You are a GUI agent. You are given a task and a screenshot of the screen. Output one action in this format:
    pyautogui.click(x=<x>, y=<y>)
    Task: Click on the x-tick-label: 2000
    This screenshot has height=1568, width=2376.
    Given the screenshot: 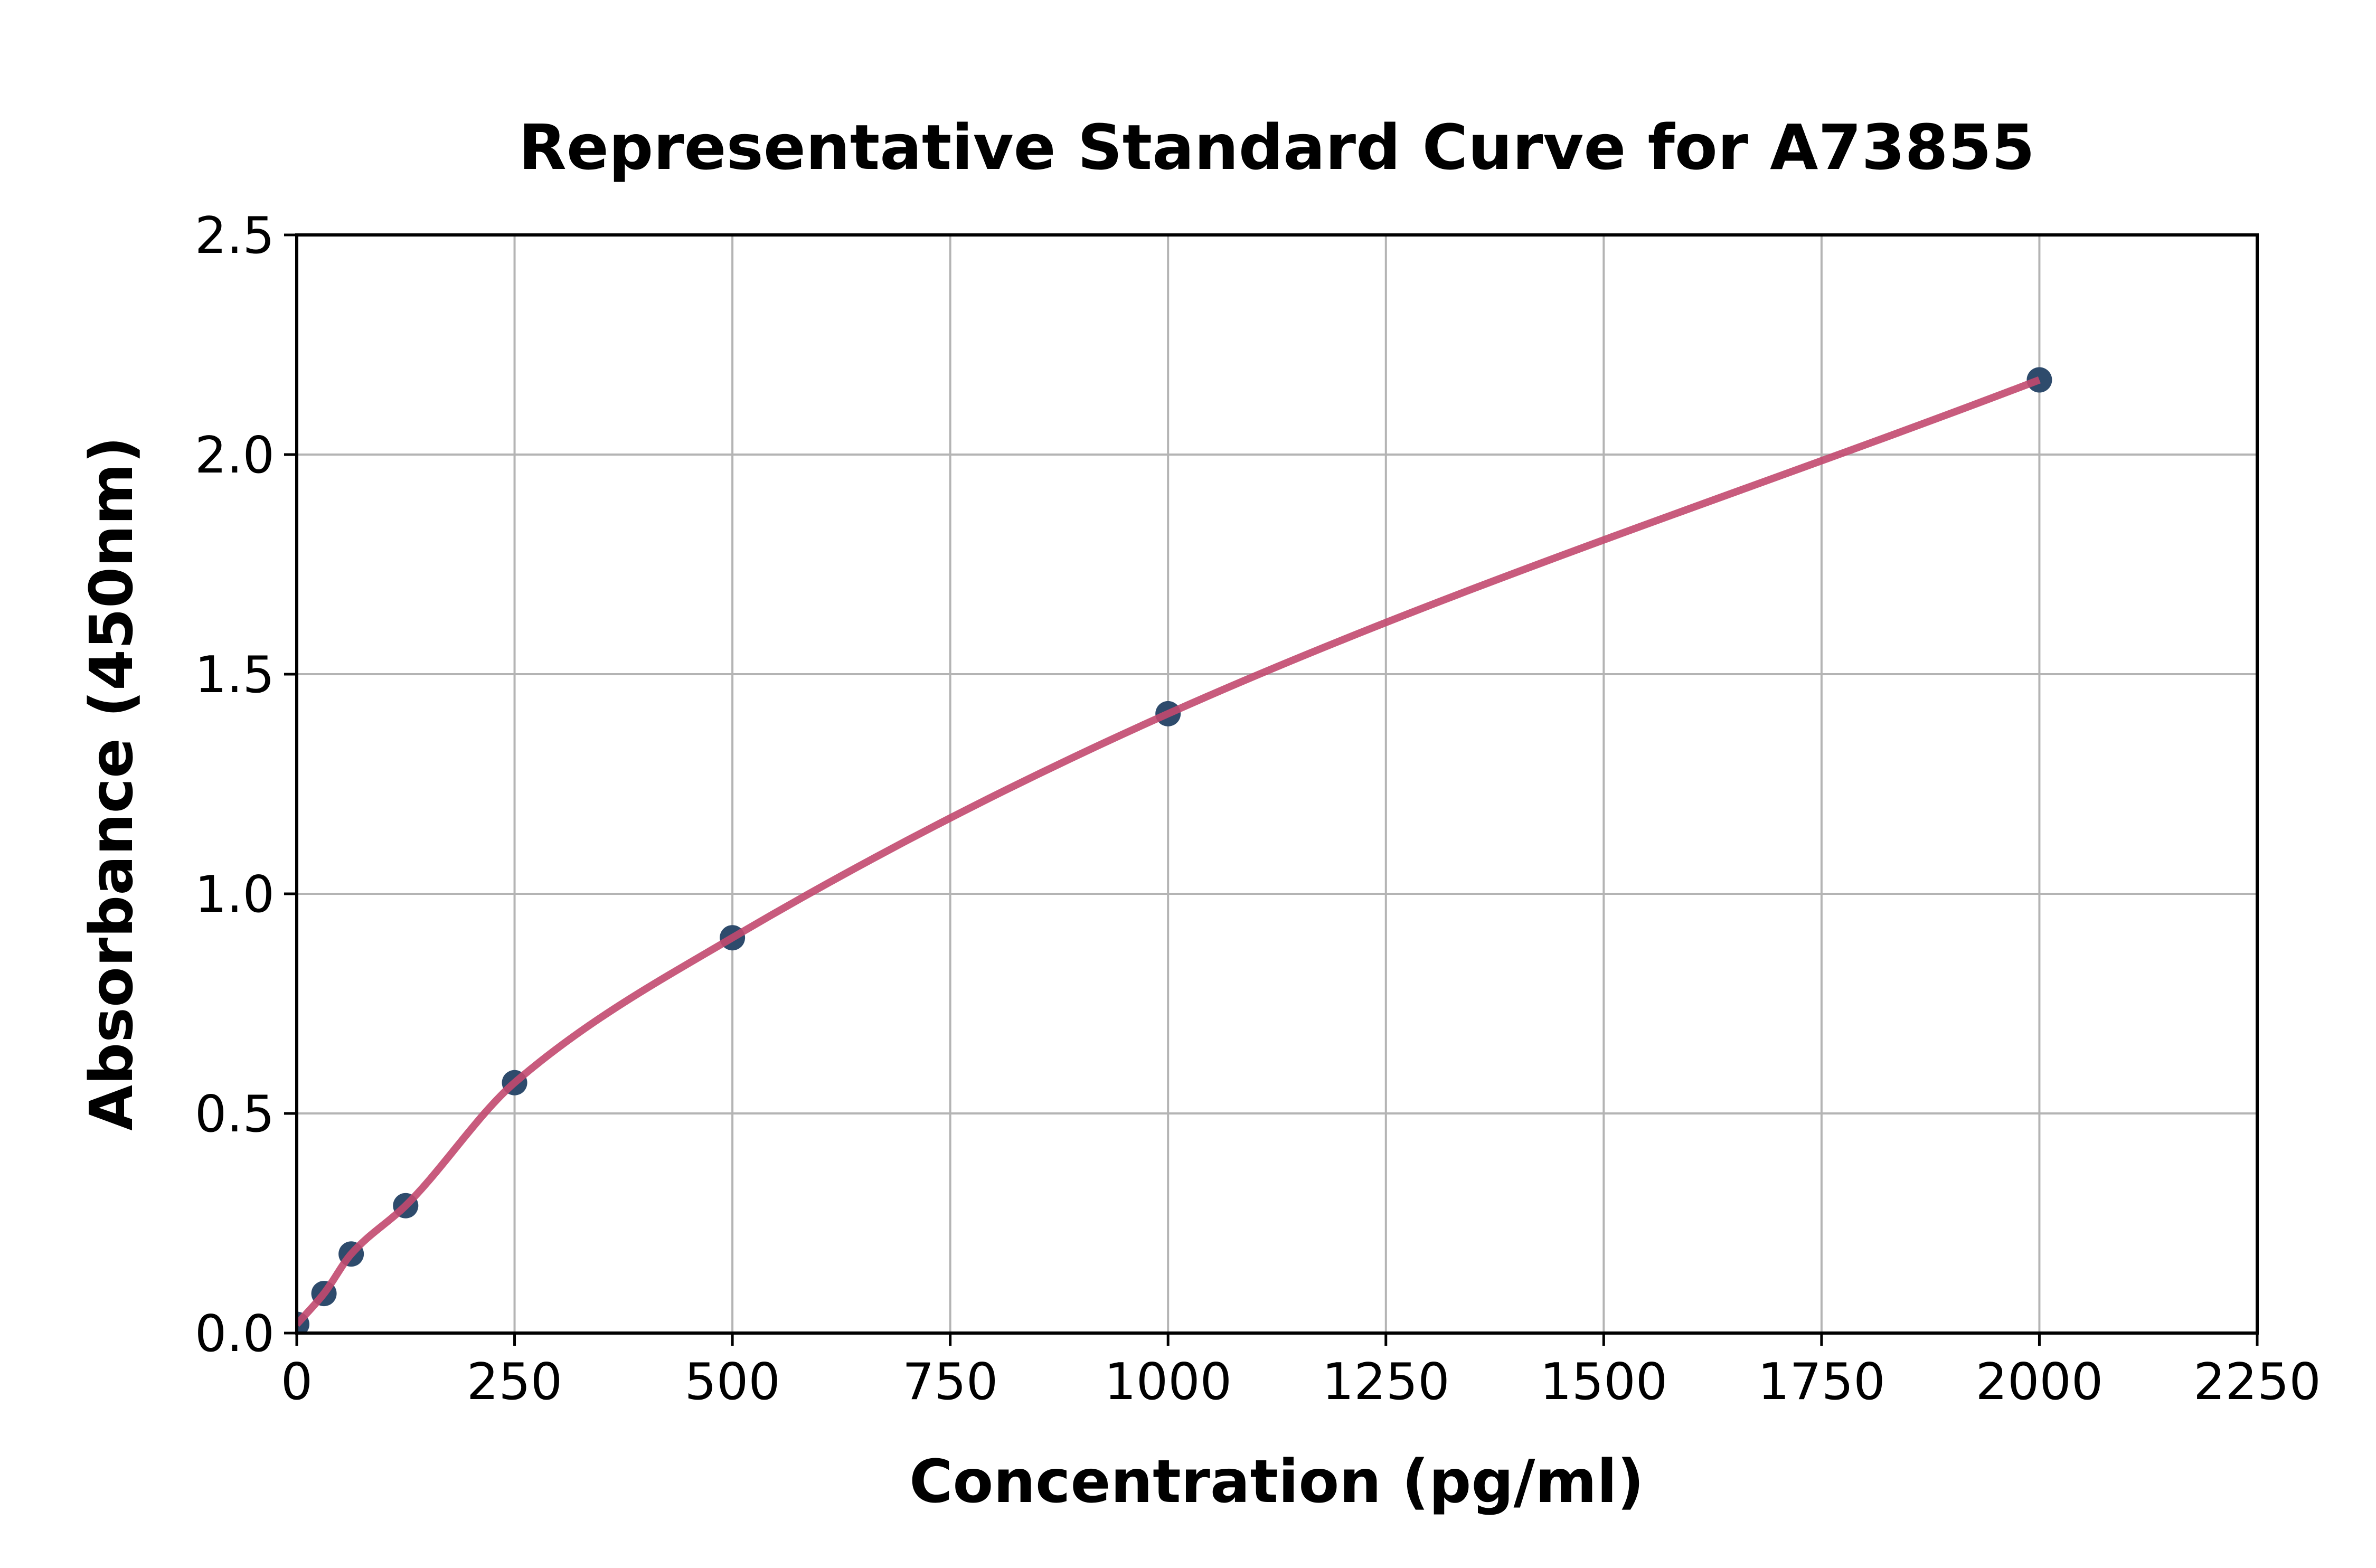 What is the action you would take?
    pyautogui.click(x=2040, y=1382)
    